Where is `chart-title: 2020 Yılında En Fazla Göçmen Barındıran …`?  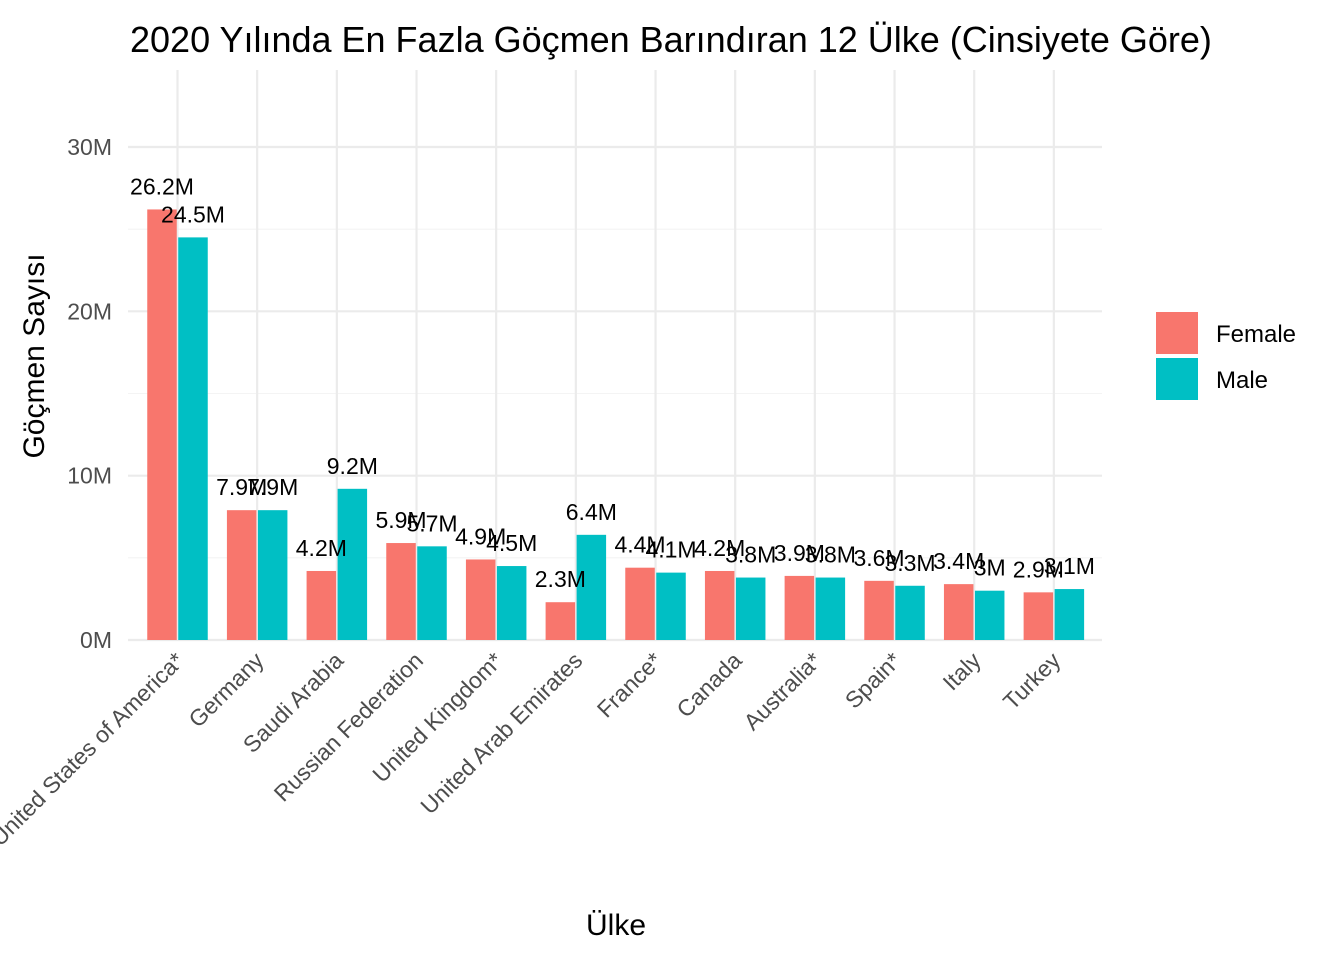 chart-title: 2020 Yılında En Fazla Göçmen Barındıran … is located at coordinates (671, 39).